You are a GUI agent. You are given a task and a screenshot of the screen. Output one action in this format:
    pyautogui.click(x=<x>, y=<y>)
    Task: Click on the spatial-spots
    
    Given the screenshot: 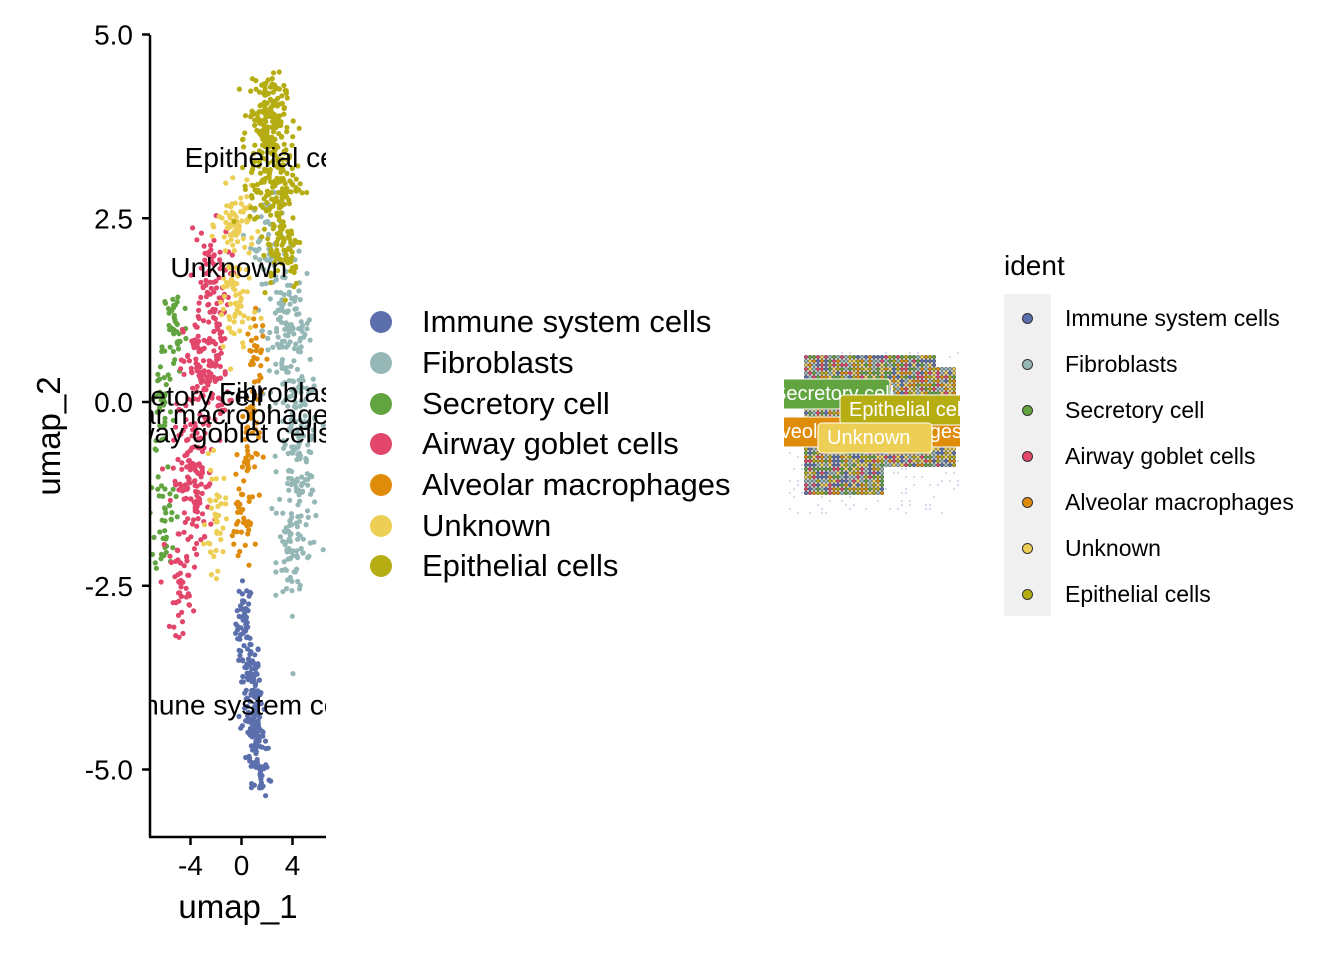 What is the action you would take?
    pyautogui.click(x=874, y=433)
    